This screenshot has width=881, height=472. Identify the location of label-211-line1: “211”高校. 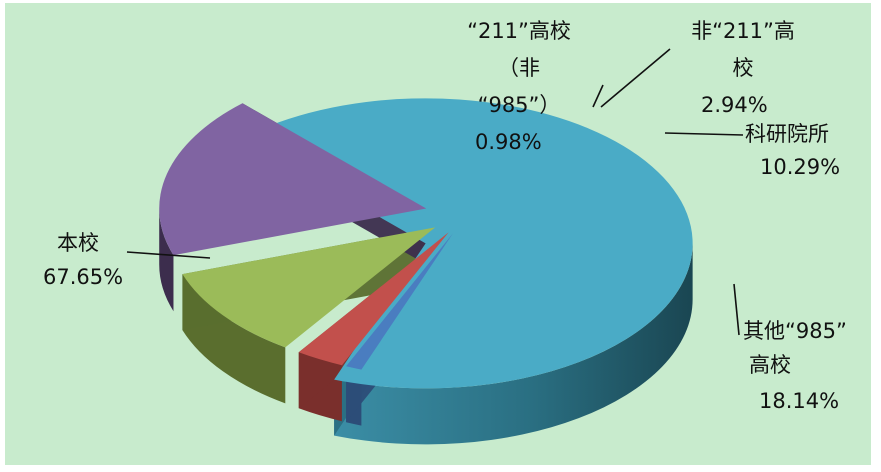
(519, 31).